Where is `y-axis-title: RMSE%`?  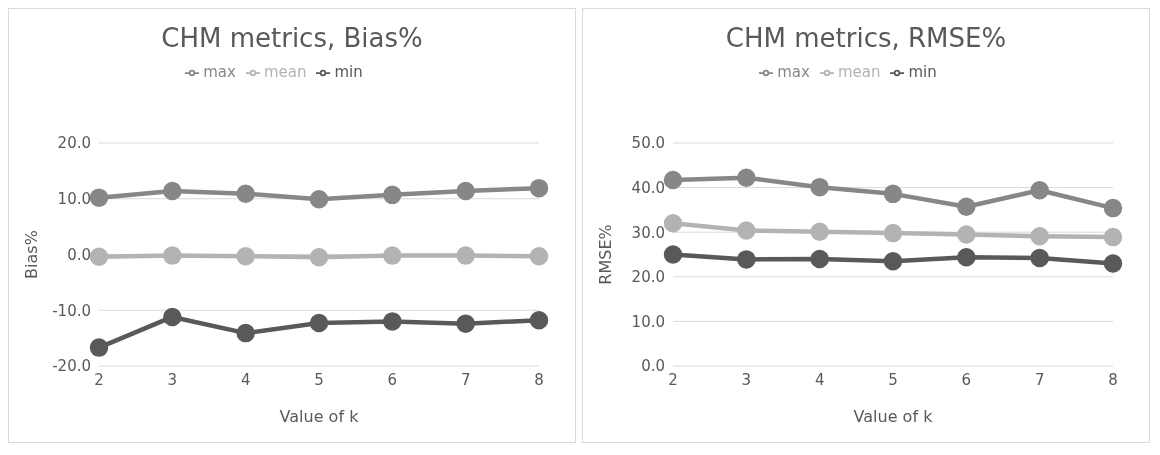 y-axis-title: RMSE% is located at coordinates (605, 254).